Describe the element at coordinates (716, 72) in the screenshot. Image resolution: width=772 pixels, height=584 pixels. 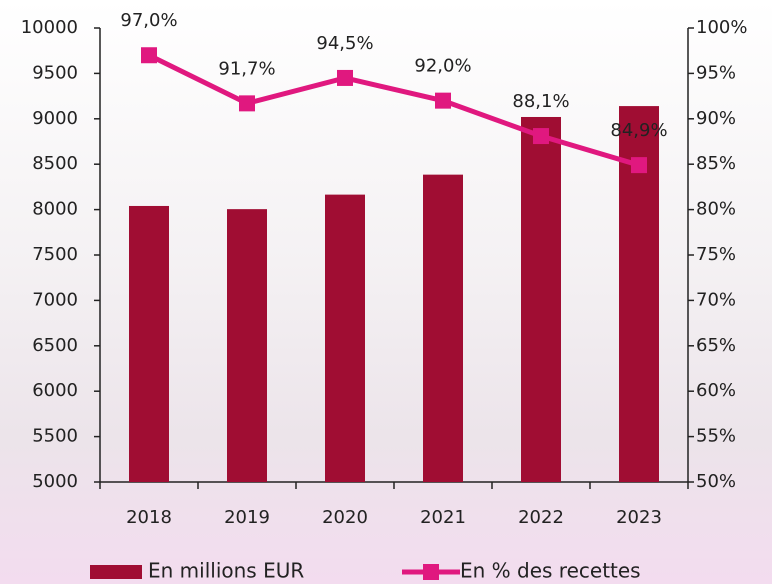
I see `y2-tick-label: 95%` at that location.